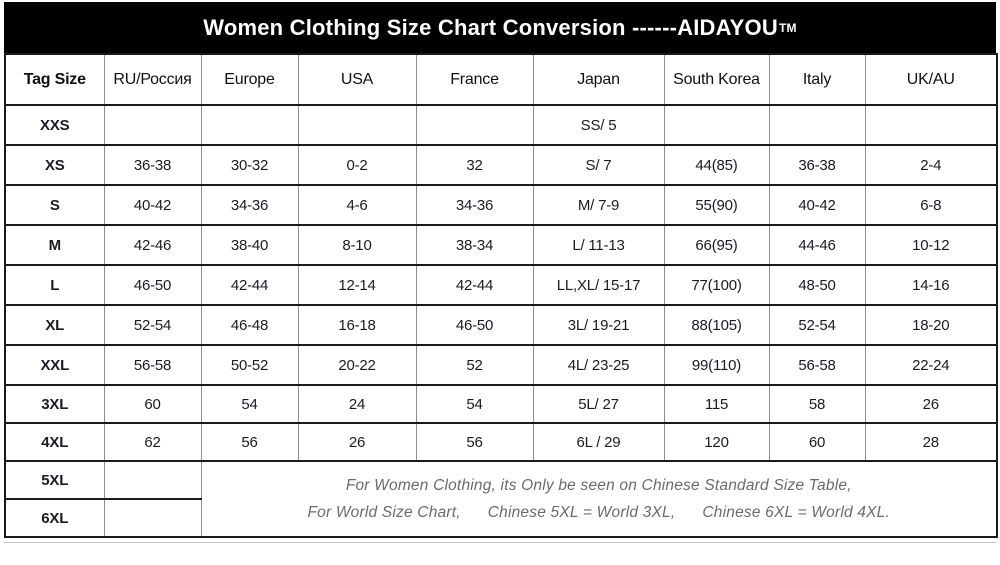 The height and width of the screenshot is (565, 1000). I want to click on size-cell: 42-44, so click(249, 284).